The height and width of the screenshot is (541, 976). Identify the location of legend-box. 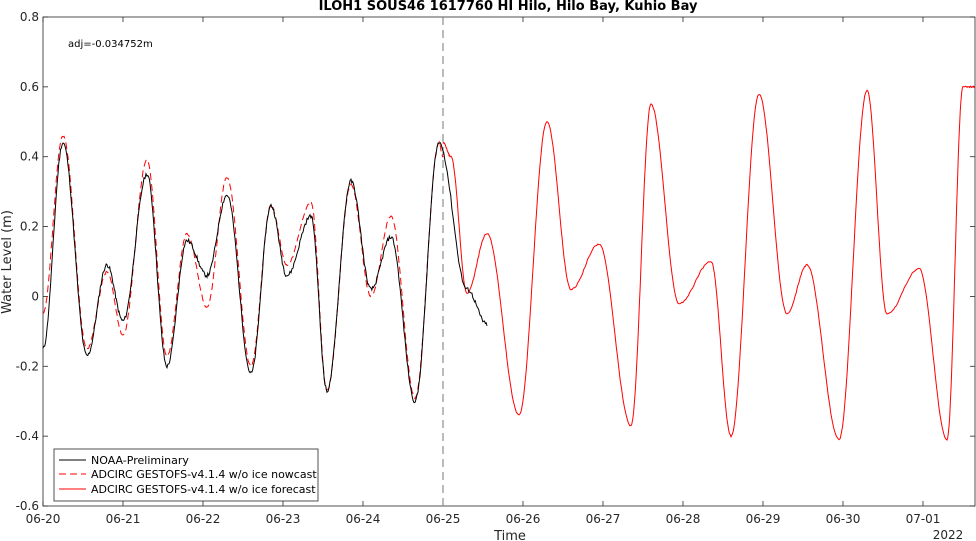
(186, 475).